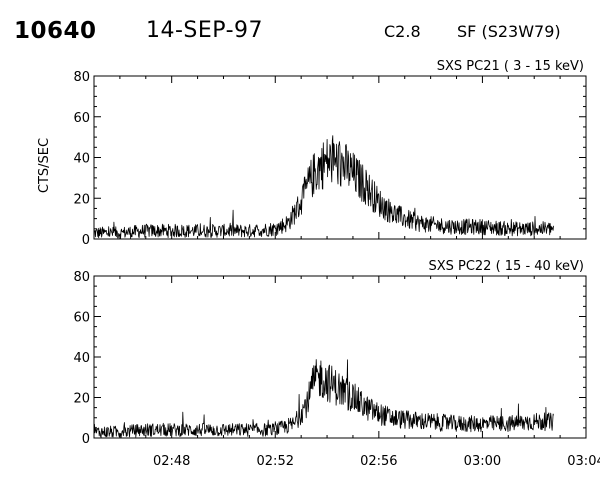  What do you see at coordinates (275, 461) in the screenshot?
I see `x-tick-label: 02:52` at bounding box center [275, 461].